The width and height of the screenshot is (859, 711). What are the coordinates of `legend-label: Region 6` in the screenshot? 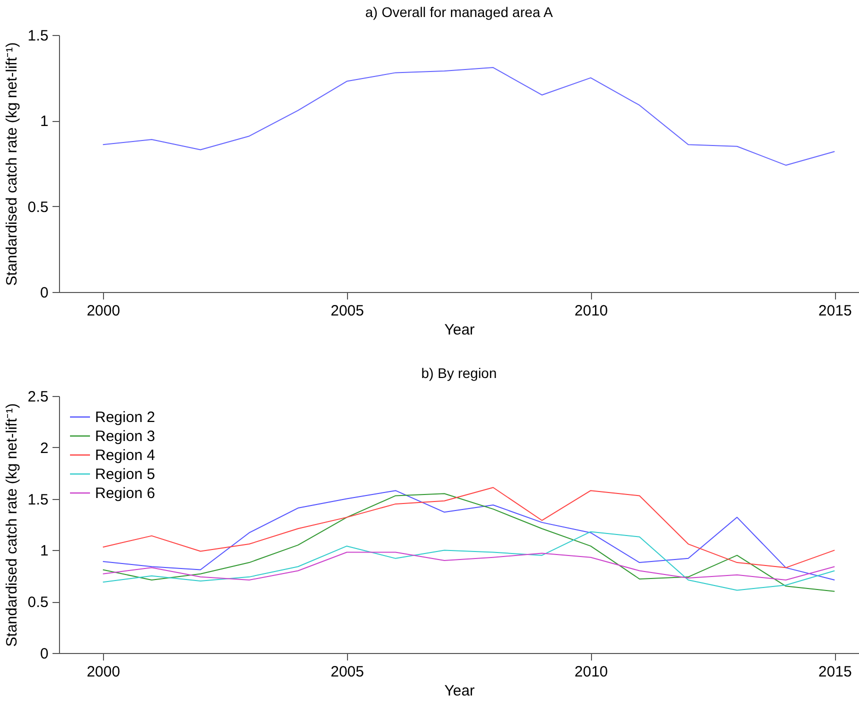 It's located at (125, 493).